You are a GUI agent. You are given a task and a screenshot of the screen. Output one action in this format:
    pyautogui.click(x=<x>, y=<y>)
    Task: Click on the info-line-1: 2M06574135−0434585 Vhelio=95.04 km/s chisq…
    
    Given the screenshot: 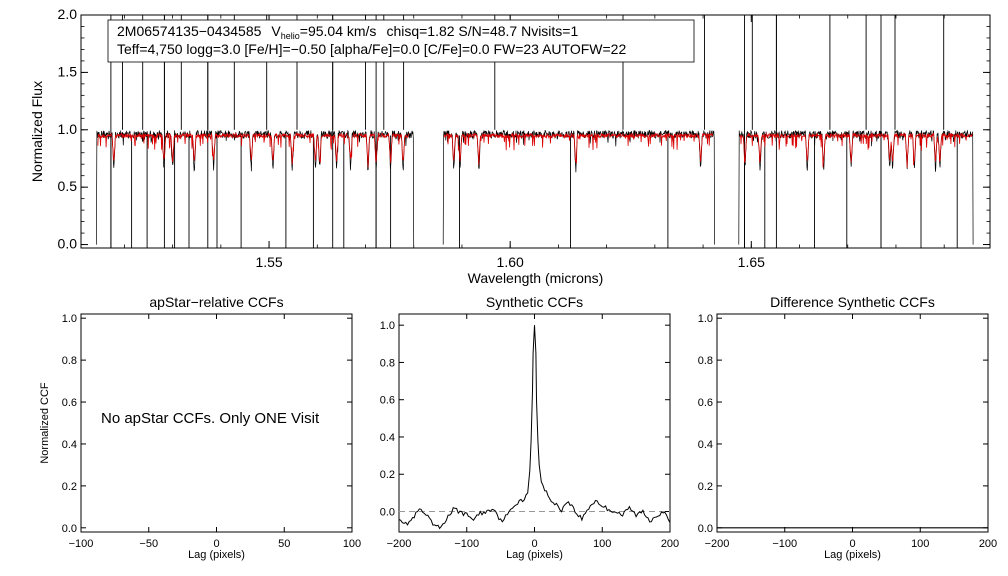 What is the action you would take?
    pyautogui.click(x=347, y=32)
    